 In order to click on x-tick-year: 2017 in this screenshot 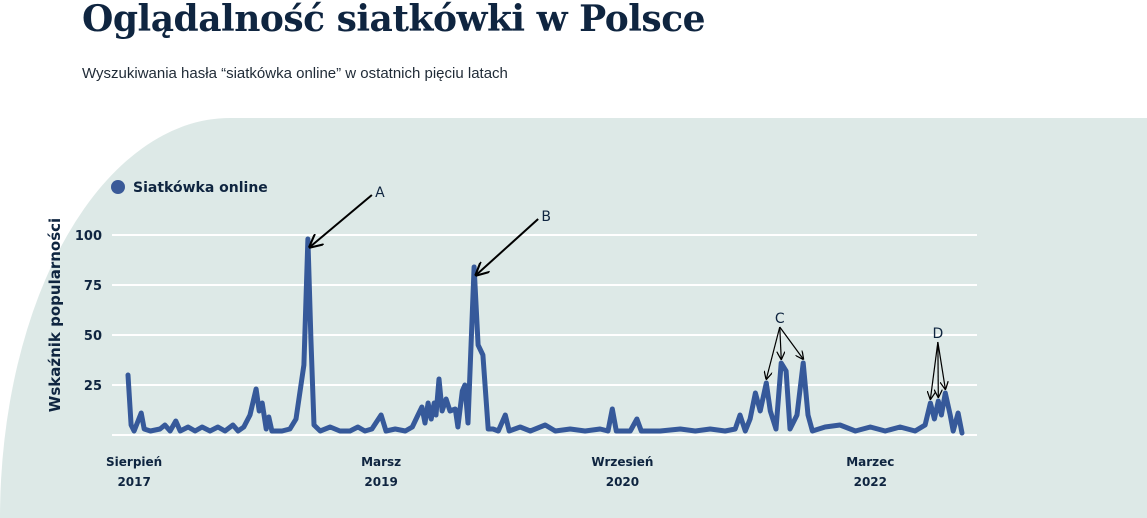, I will do `click(133, 482)`.